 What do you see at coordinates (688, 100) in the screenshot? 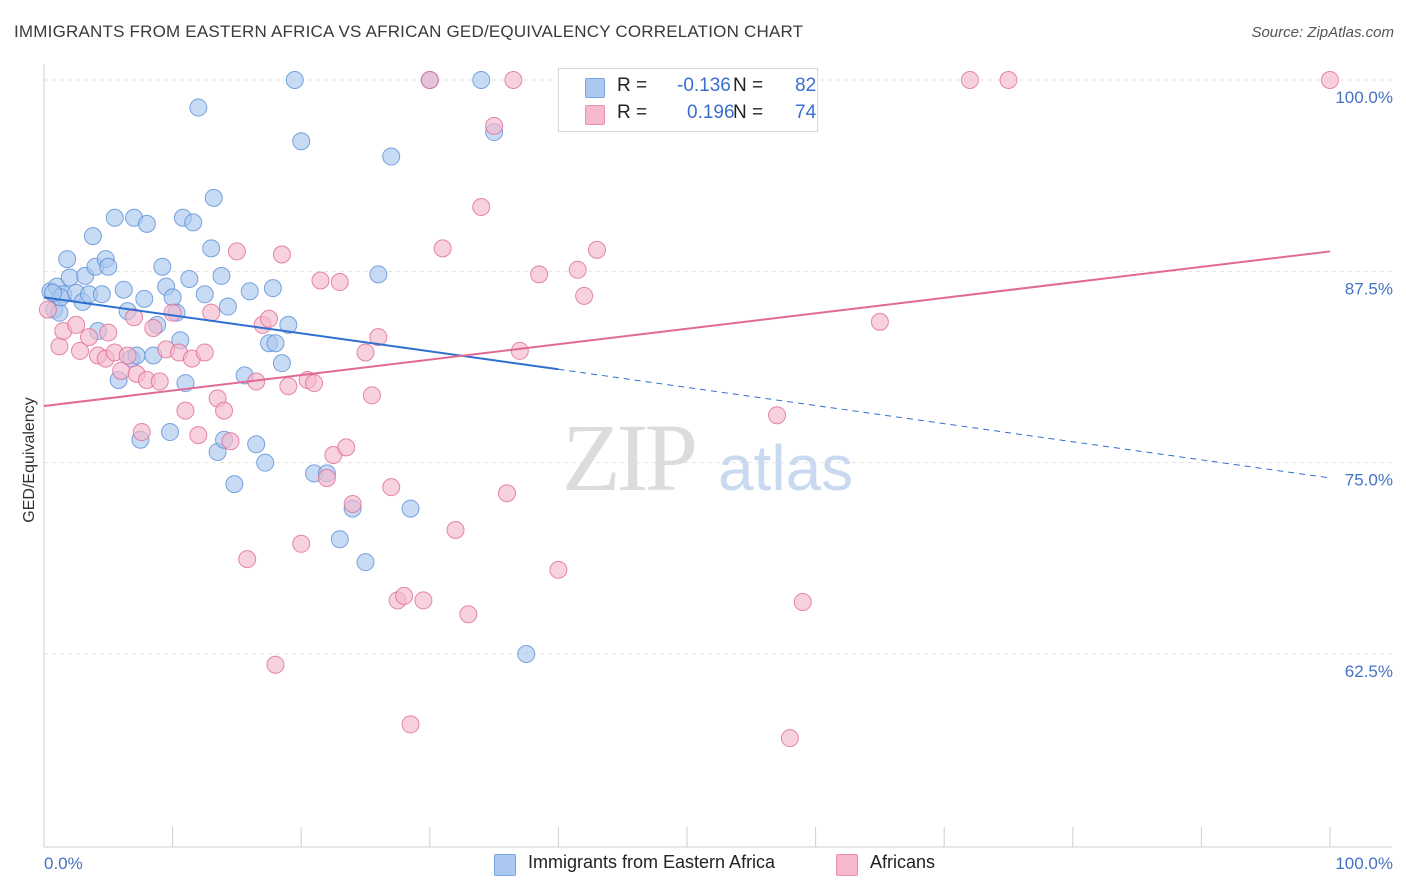
I see `correlation-legend: R = -0.136 N = 82 R = 0.196 N = 74` at bounding box center [688, 100].